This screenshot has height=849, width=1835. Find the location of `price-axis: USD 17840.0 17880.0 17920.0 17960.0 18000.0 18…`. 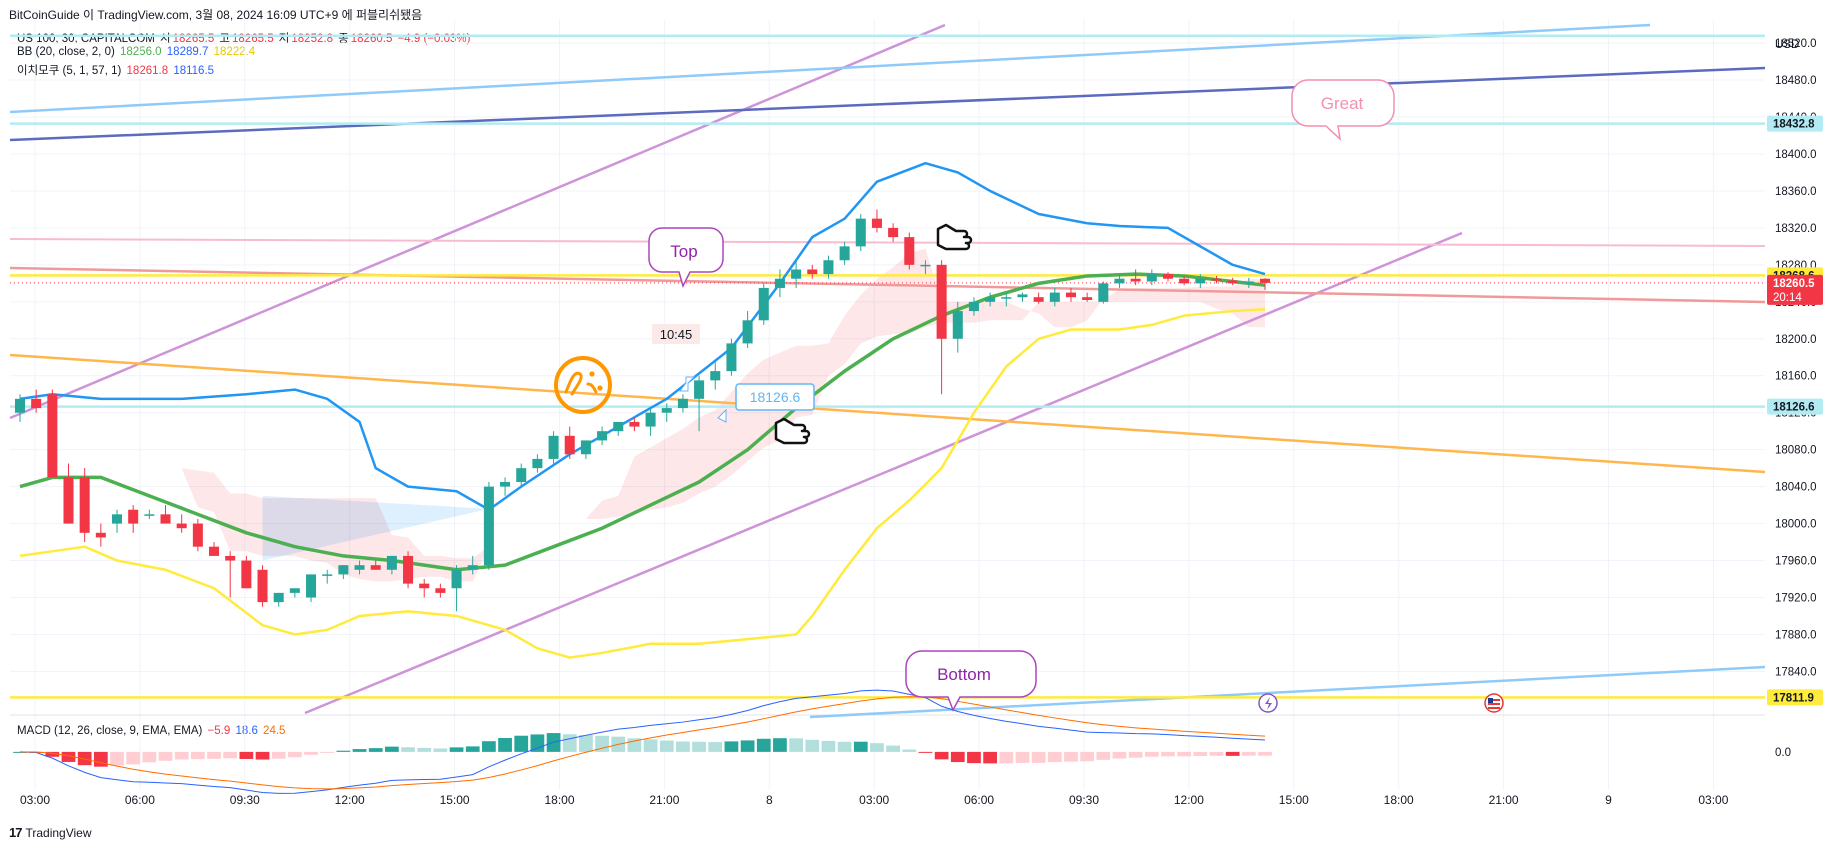

price-axis: USD 17840.0 17880.0 17920.0 17960.0 18000.0 18… is located at coordinates (1795, 372).